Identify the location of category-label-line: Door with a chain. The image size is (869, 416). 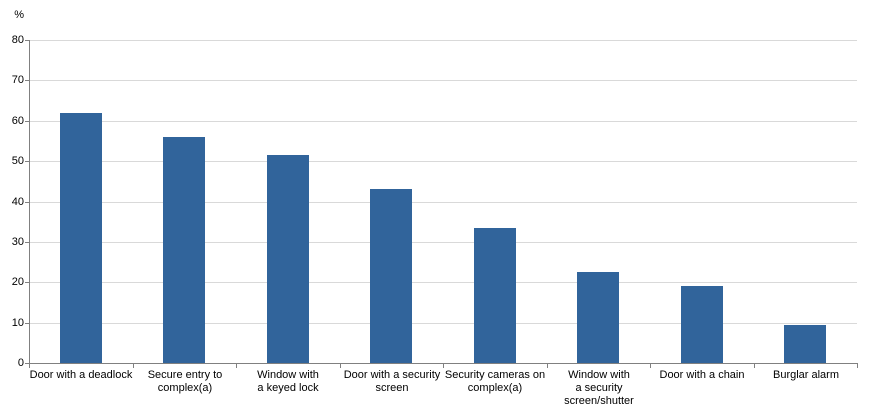
(702, 375).